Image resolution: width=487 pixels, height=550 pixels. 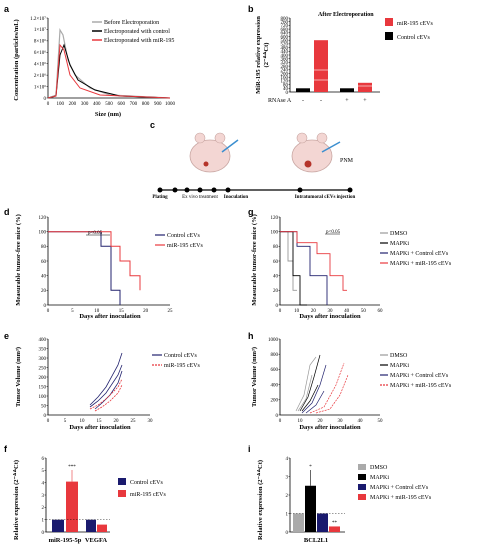 I want to click on h-xlabel: Days after inoculation, so click(x=330, y=427).